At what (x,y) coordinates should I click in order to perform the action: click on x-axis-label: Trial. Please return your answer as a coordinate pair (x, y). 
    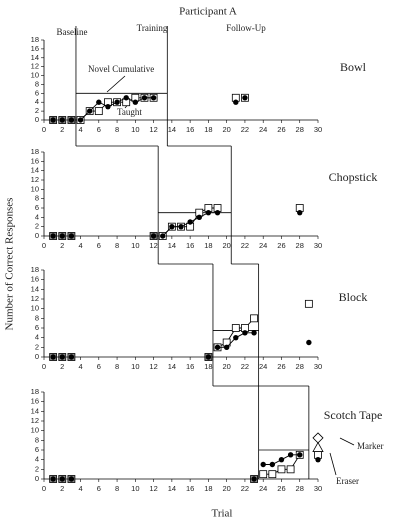
    Looking at the image, I should click on (222, 514).